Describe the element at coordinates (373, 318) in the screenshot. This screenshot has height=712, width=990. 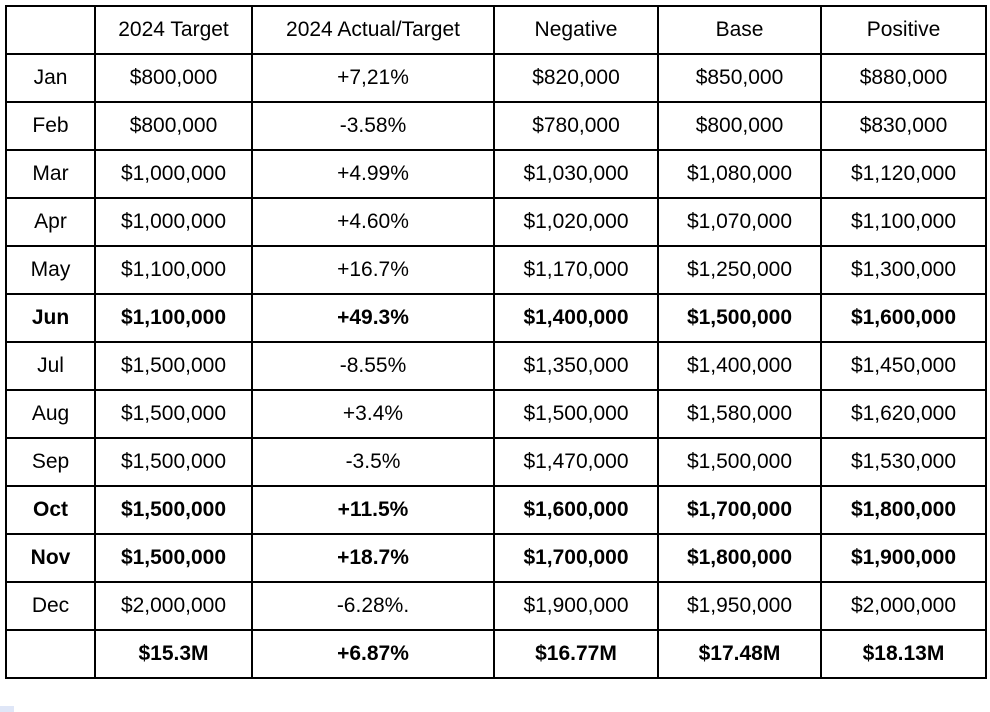
I see `actual-vs-target-cell: +49.3%` at that location.